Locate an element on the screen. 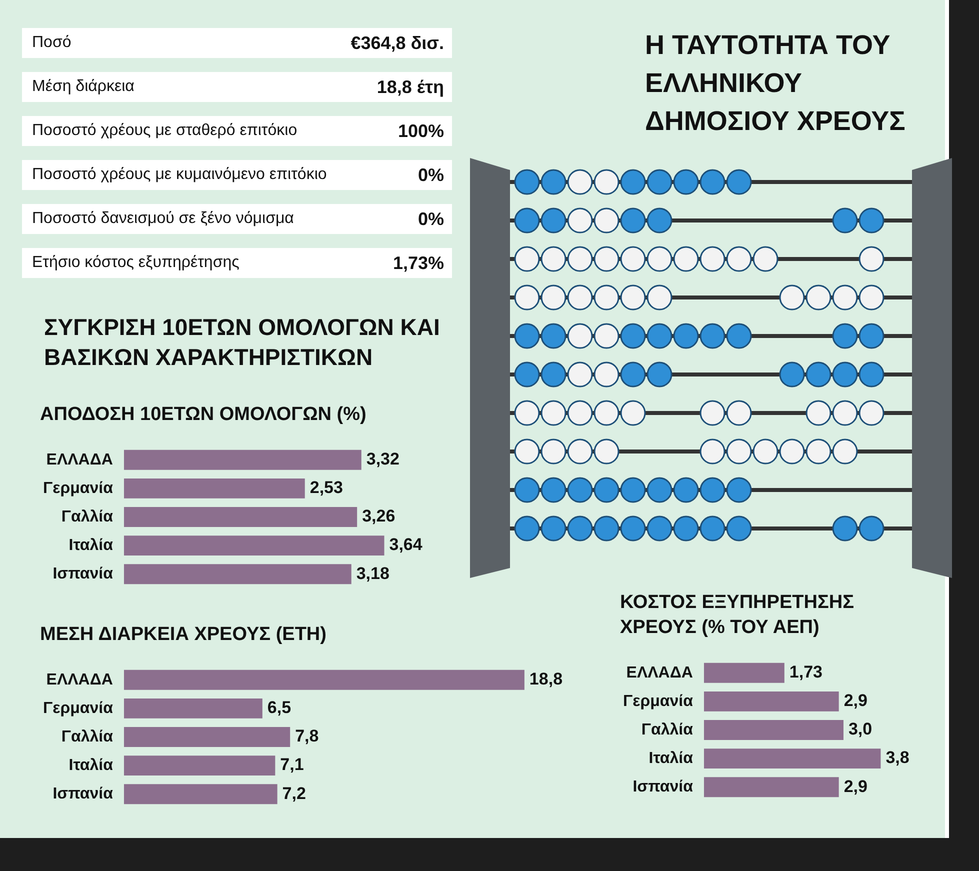 The image size is (979, 871). text: Ποσοστό χρέους με σταθερό επιτόκιο is located at coordinates (165, 131).